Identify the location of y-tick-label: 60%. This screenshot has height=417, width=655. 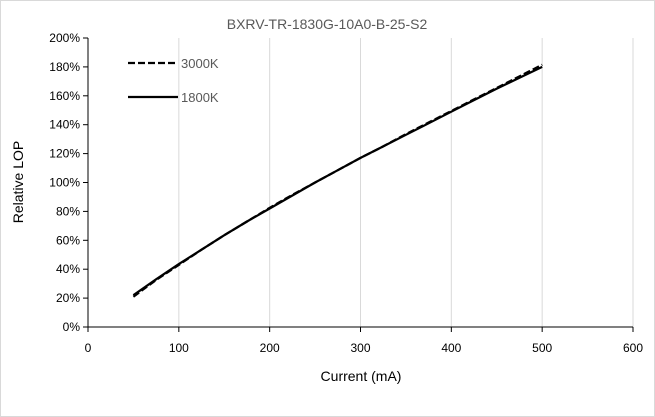
(68, 240).